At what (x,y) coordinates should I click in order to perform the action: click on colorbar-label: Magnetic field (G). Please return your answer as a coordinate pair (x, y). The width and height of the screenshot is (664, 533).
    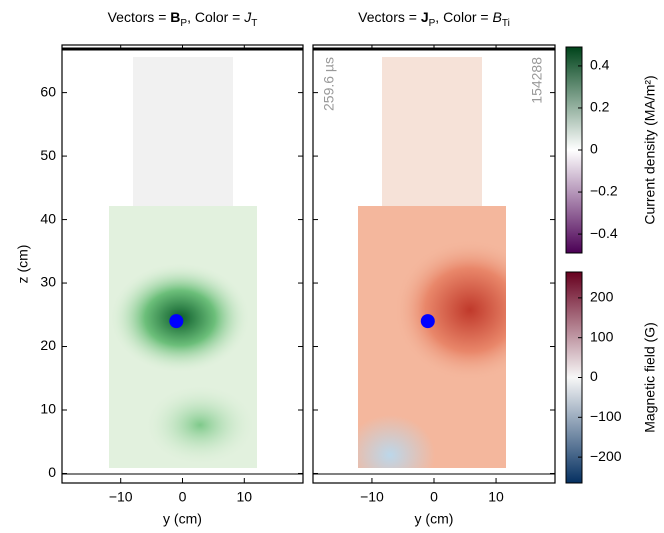
    Looking at the image, I should click on (650, 377).